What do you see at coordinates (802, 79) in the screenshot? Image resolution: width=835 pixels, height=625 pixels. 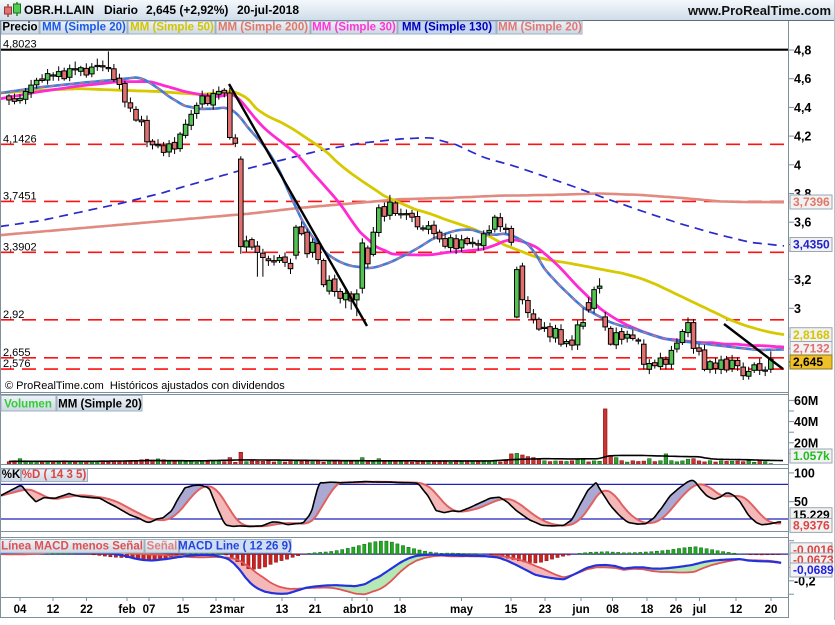 I see `svg-text: 4,6` at bounding box center [802, 79].